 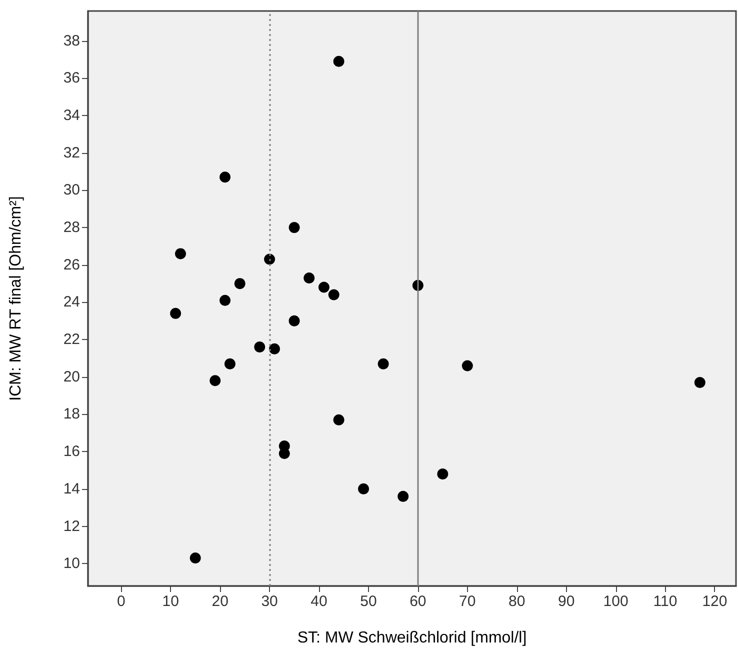 I want to click on y-tick-label: 32, so click(x=71, y=153).